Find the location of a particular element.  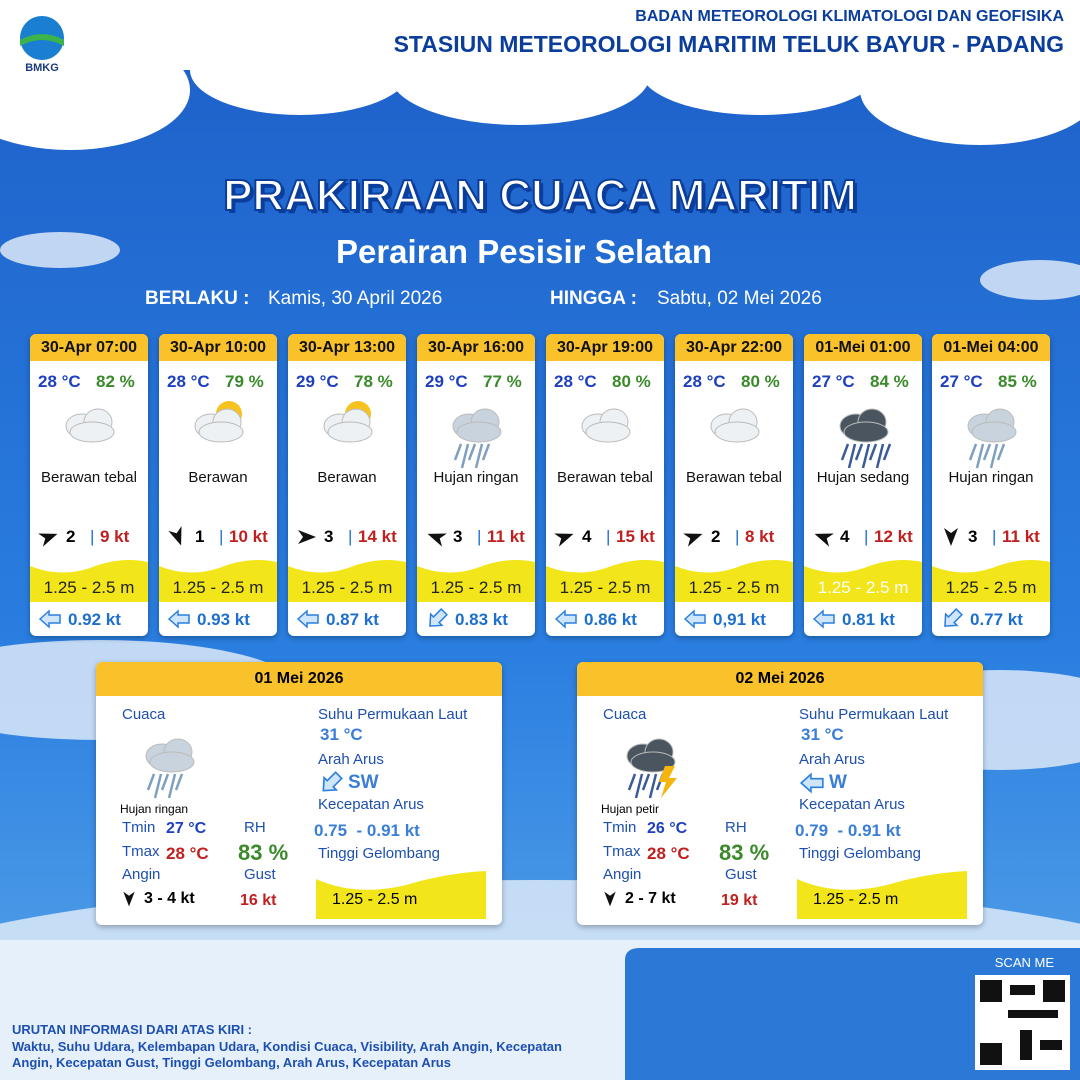

card-current: 0.92 kt is located at coordinates (94, 619).